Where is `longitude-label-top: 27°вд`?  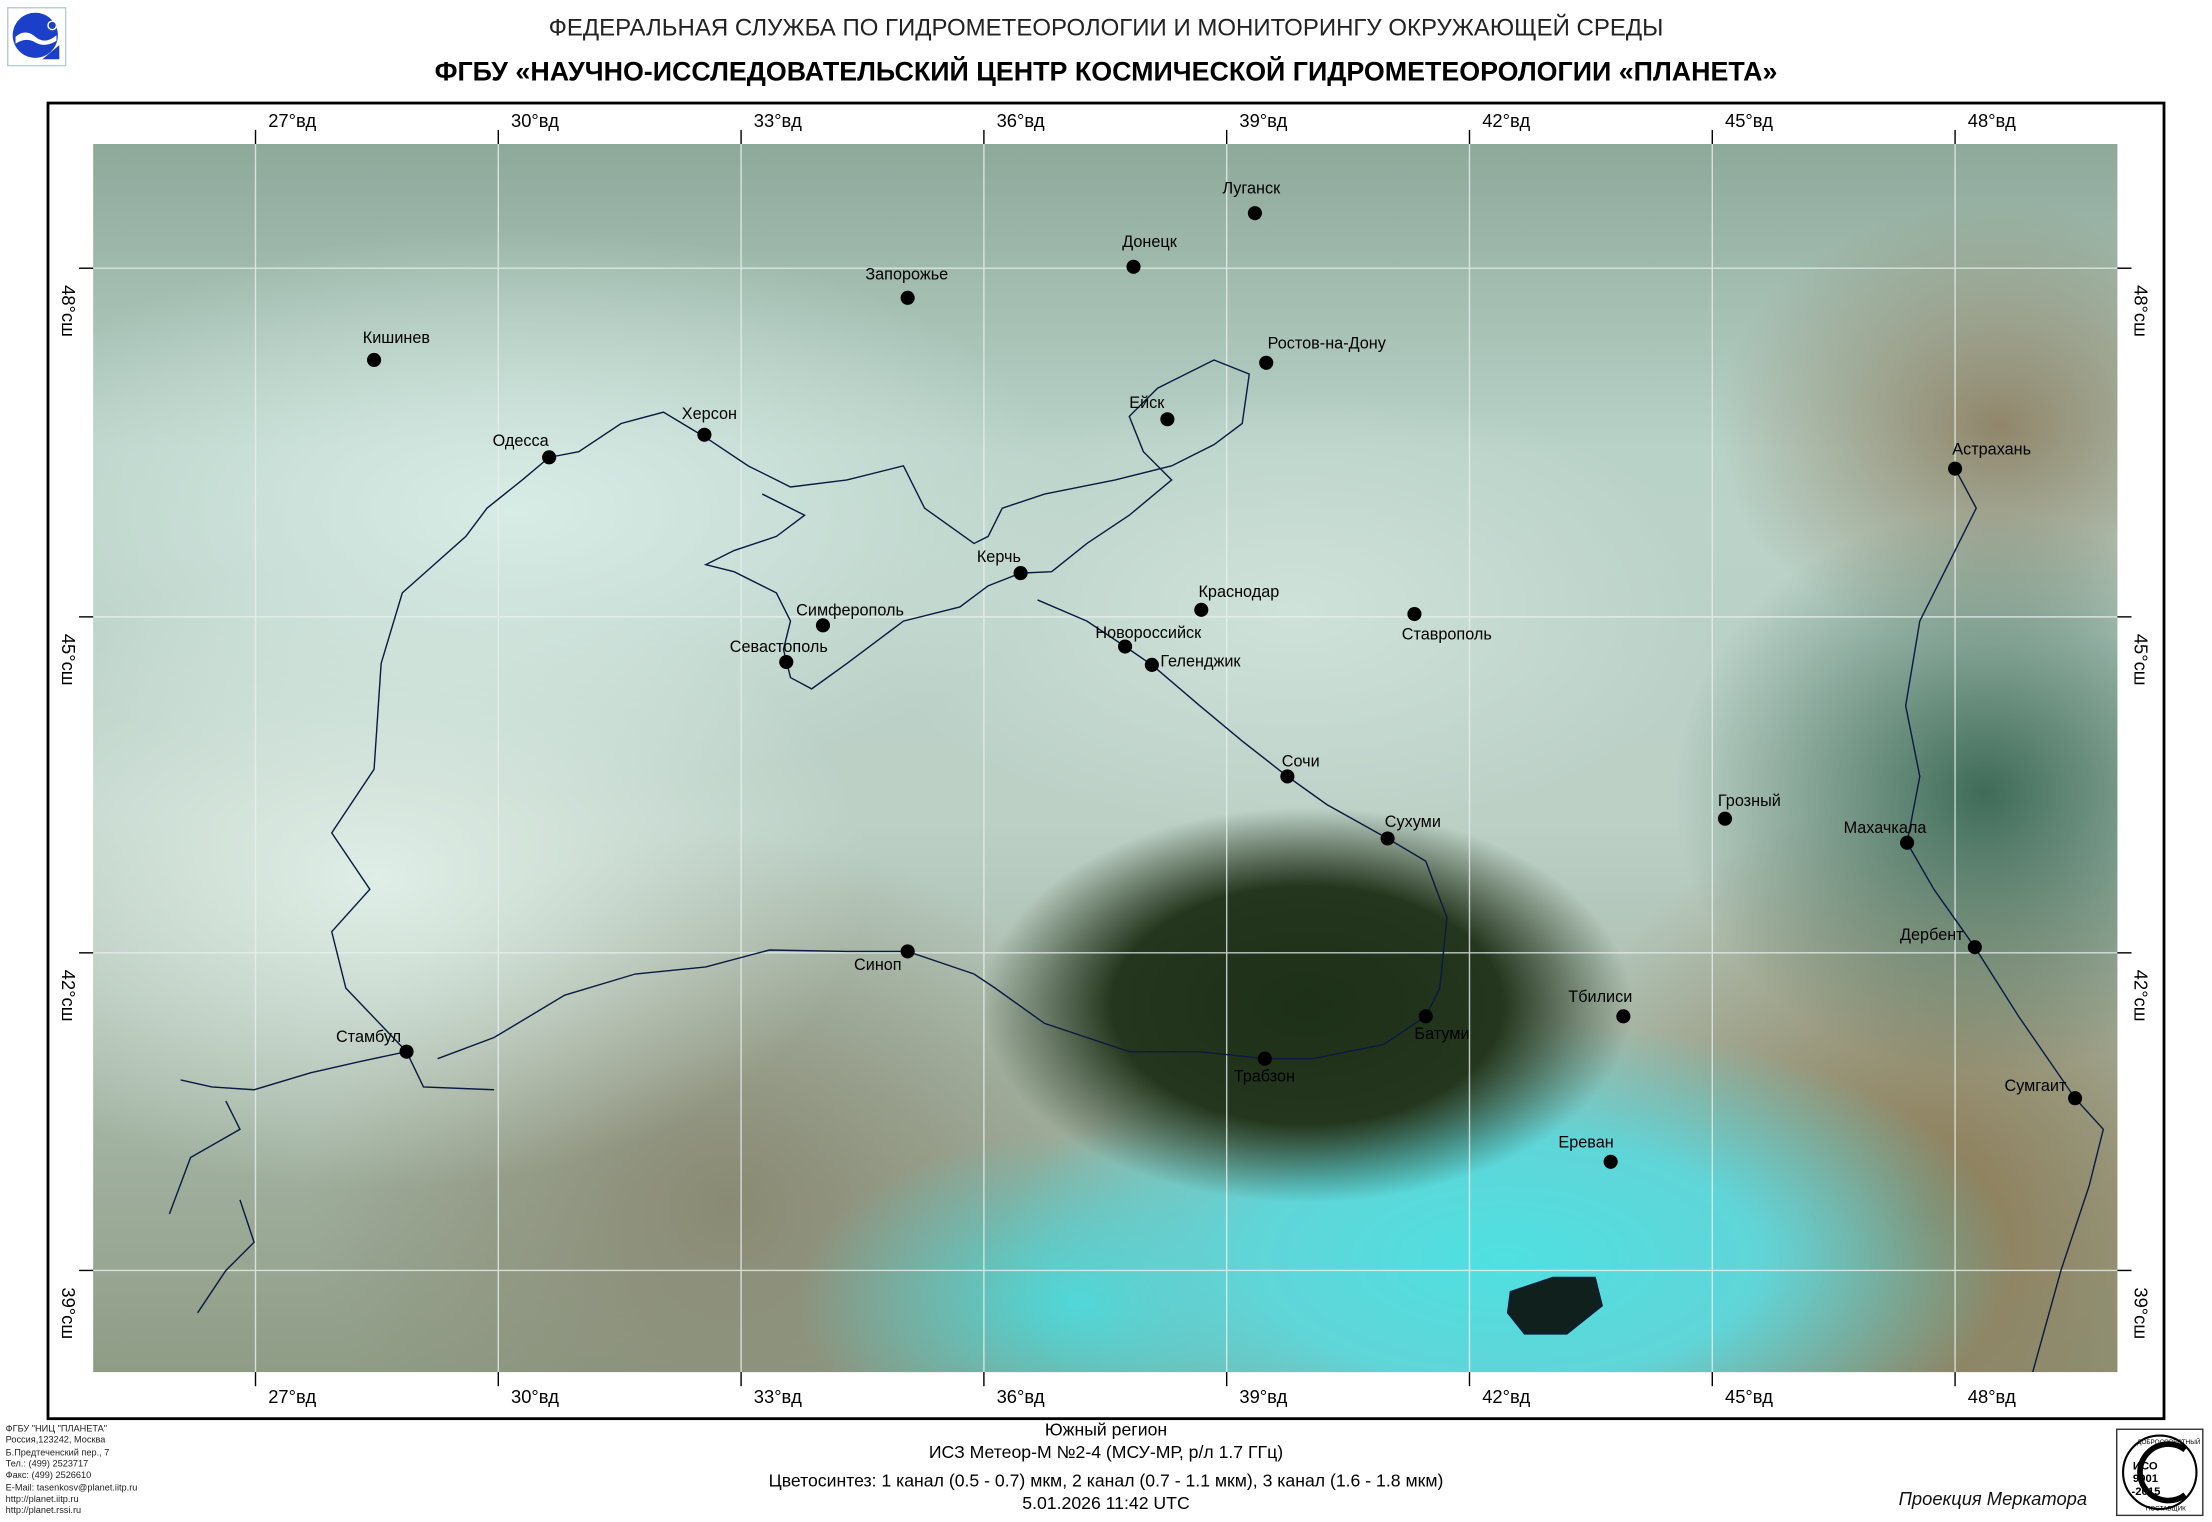 longitude-label-top: 27°вд is located at coordinates (292, 121).